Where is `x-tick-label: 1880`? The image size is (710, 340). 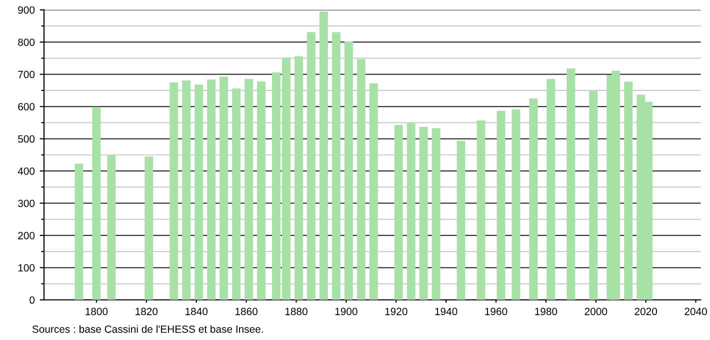
x-tick-label: 1880 is located at coordinates (296, 312).